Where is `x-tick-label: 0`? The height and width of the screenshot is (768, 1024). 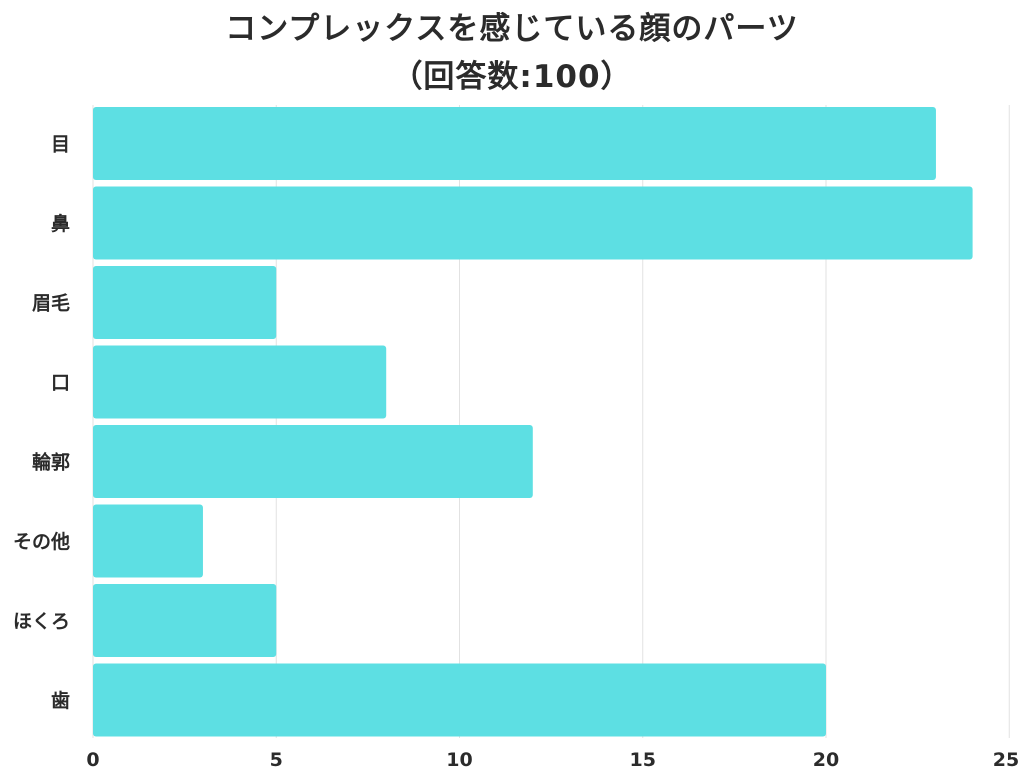 x-tick-label: 0 is located at coordinates (92, 758).